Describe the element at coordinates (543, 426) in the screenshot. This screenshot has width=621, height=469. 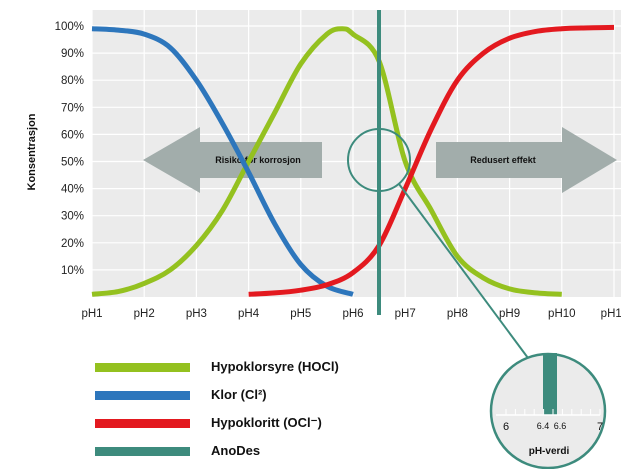
I see `inset-label-a: 6.4` at that location.